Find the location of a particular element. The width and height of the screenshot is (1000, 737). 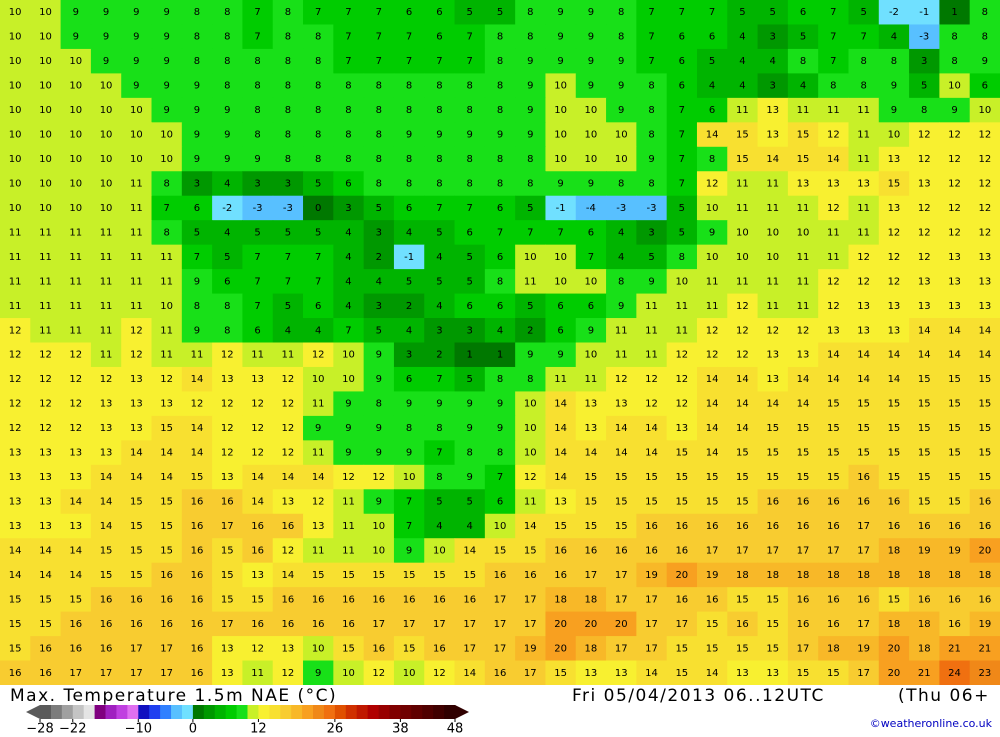

temperature-value: 18 is located at coordinates (894, 624).